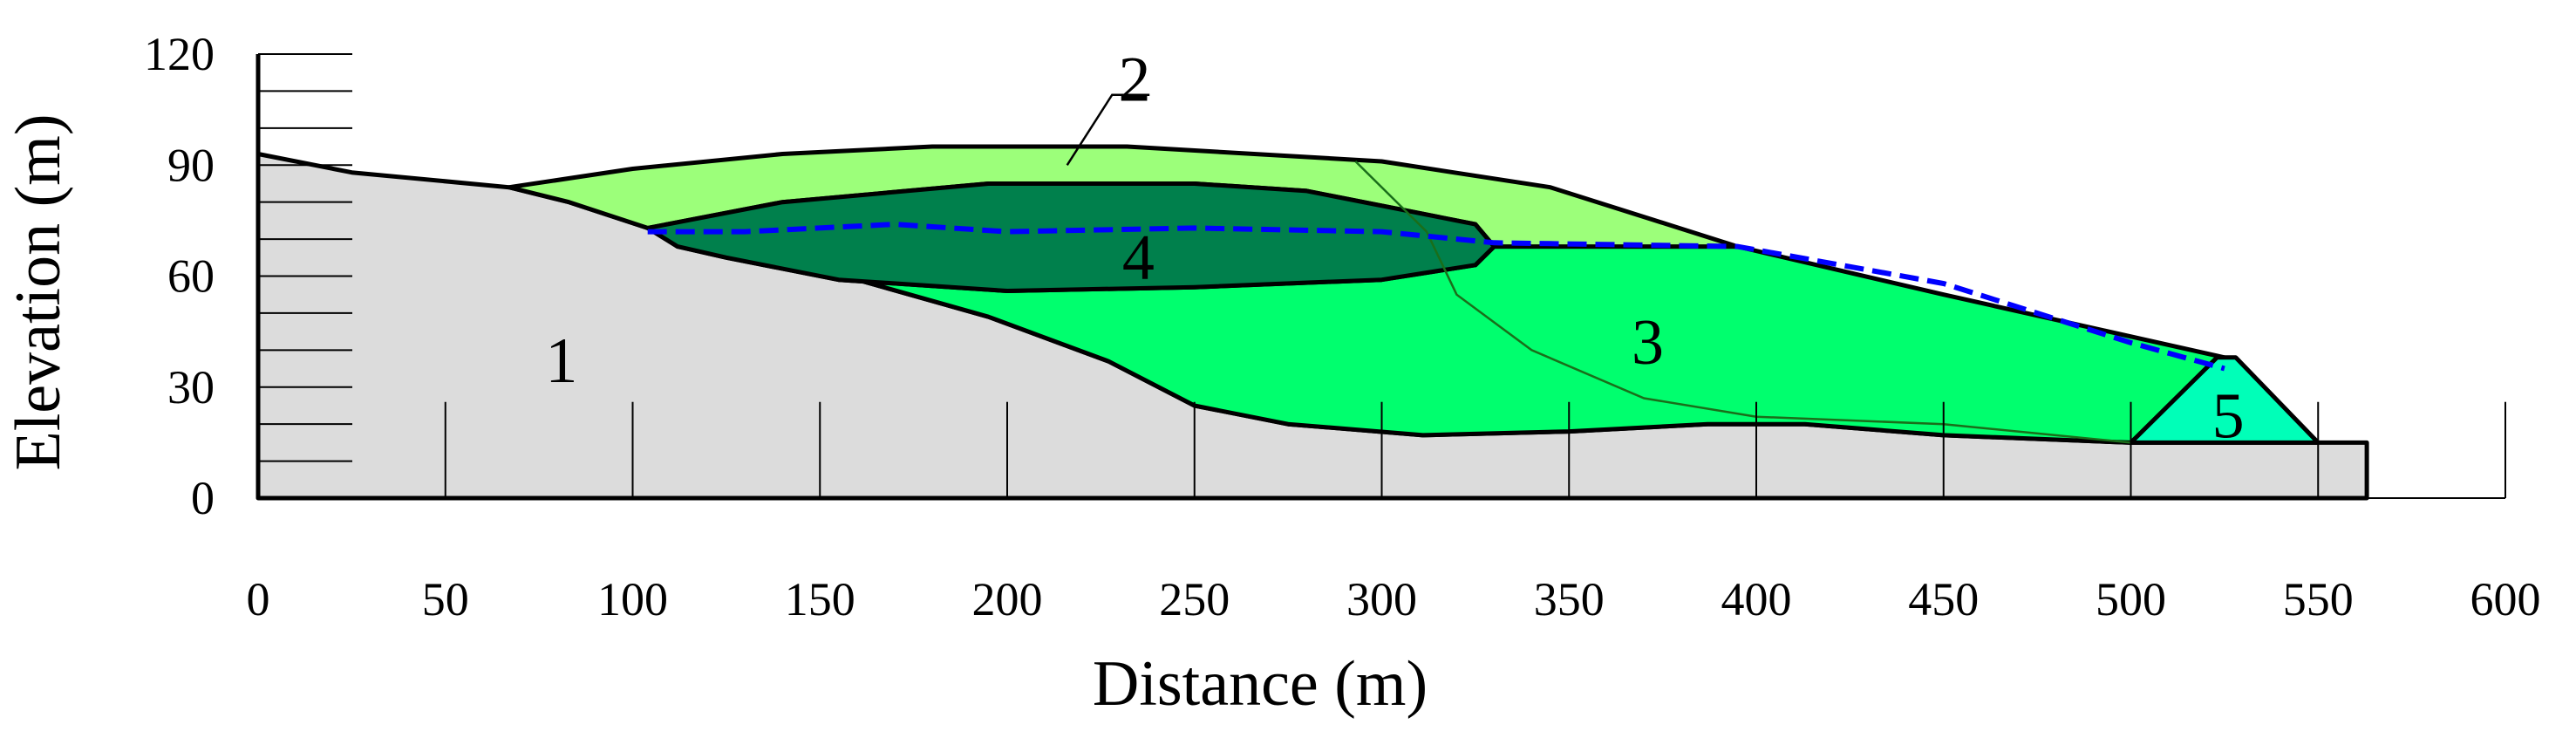  I want to click on zone-1-label: 1, so click(561, 361).